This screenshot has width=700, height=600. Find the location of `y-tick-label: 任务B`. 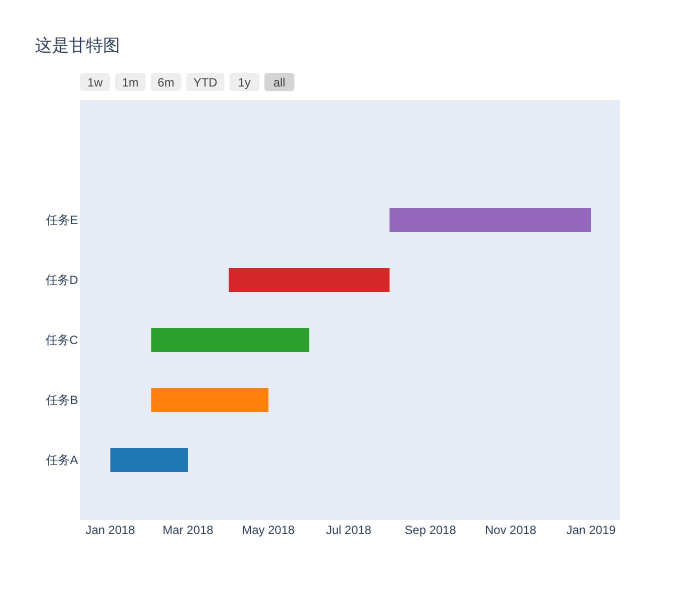

y-tick-label: 任务B is located at coordinates (61, 400).